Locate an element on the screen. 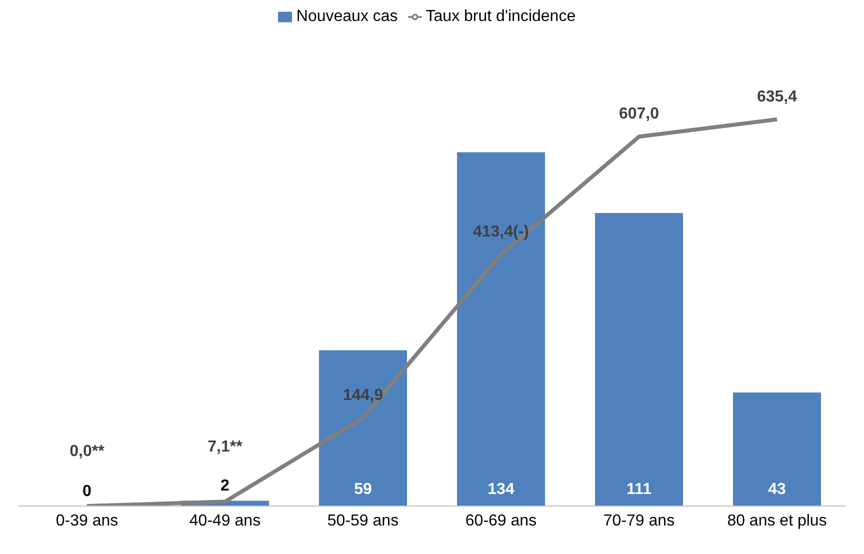 The height and width of the screenshot is (554, 864). data-label: 413,4(-) is located at coordinates (501, 231).